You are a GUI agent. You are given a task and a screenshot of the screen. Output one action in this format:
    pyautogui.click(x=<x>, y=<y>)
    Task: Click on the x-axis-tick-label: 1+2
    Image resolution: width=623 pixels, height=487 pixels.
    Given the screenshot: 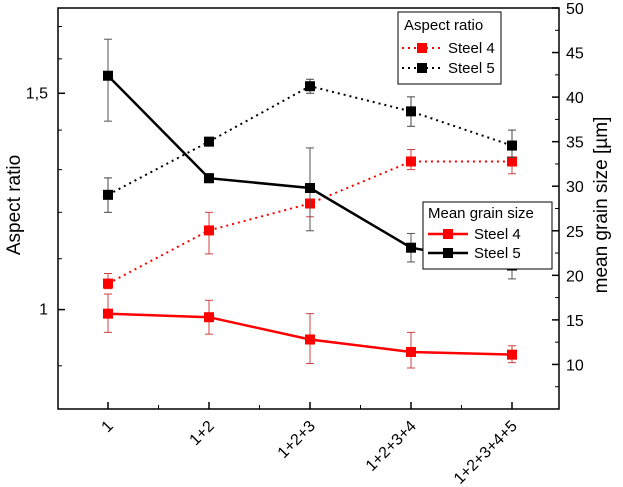 What is the action you would take?
    pyautogui.click(x=202, y=433)
    